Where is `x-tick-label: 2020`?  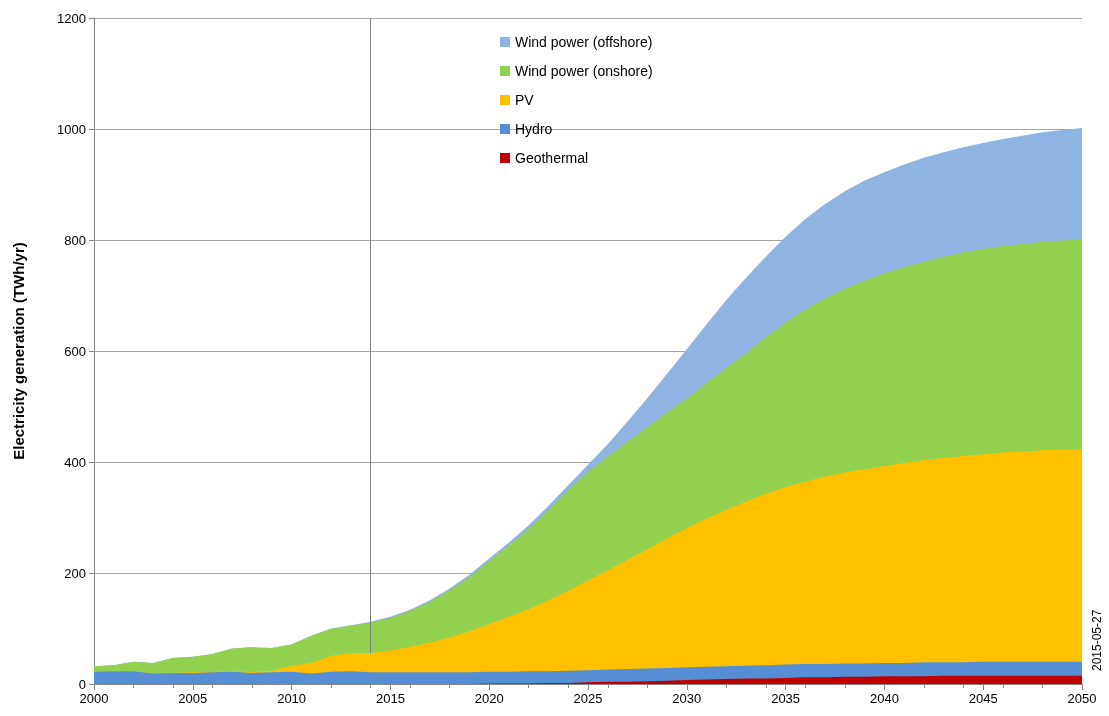
x-tick-label: 2020 is located at coordinates (489, 698).